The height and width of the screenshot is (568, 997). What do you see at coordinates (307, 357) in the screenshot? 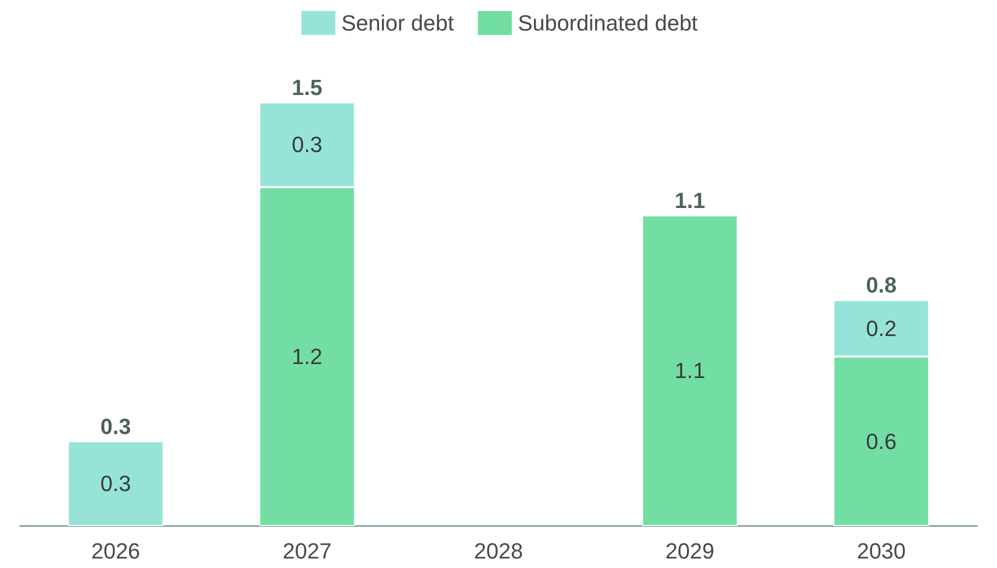
I see `data-label: 1.2` at bounding box center [307, 357].